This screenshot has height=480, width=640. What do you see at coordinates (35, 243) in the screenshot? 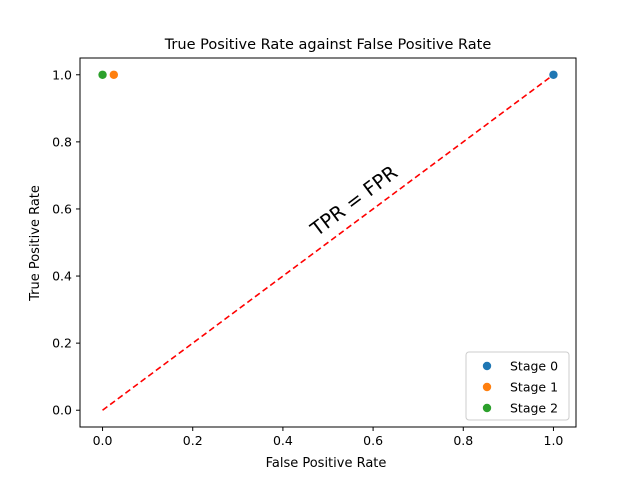
I see `y-axis-label: True Positive Rate` at bounding box center [35, 243].